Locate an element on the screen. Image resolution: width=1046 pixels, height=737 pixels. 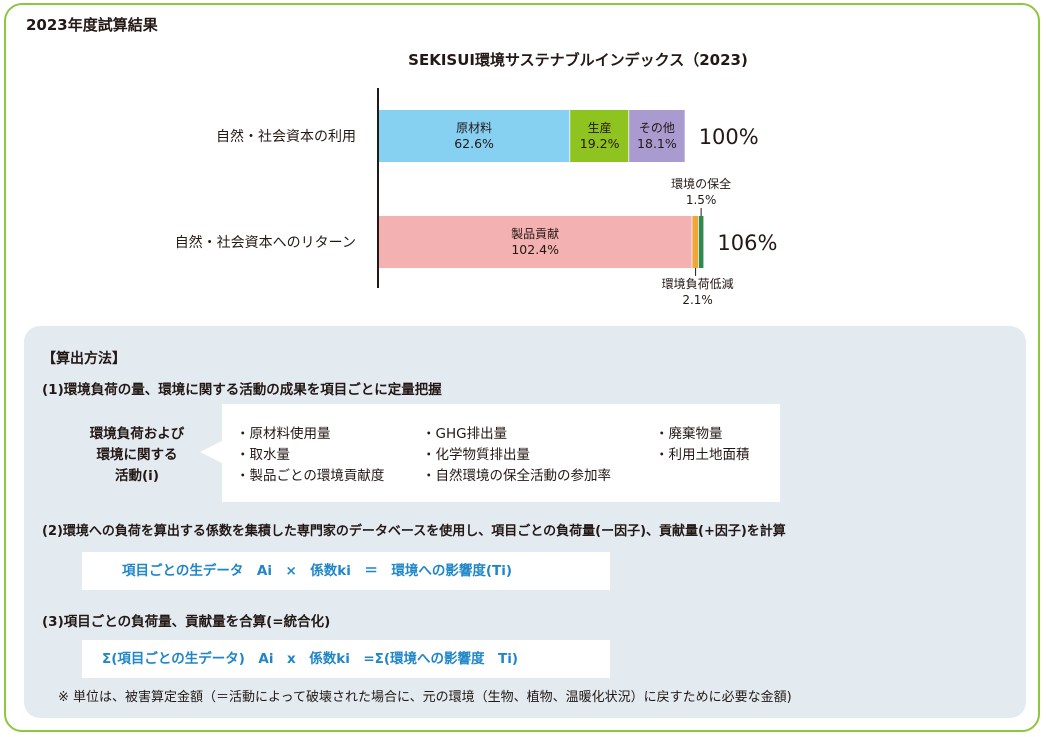
items-callout is located at coordinates (501, 453).